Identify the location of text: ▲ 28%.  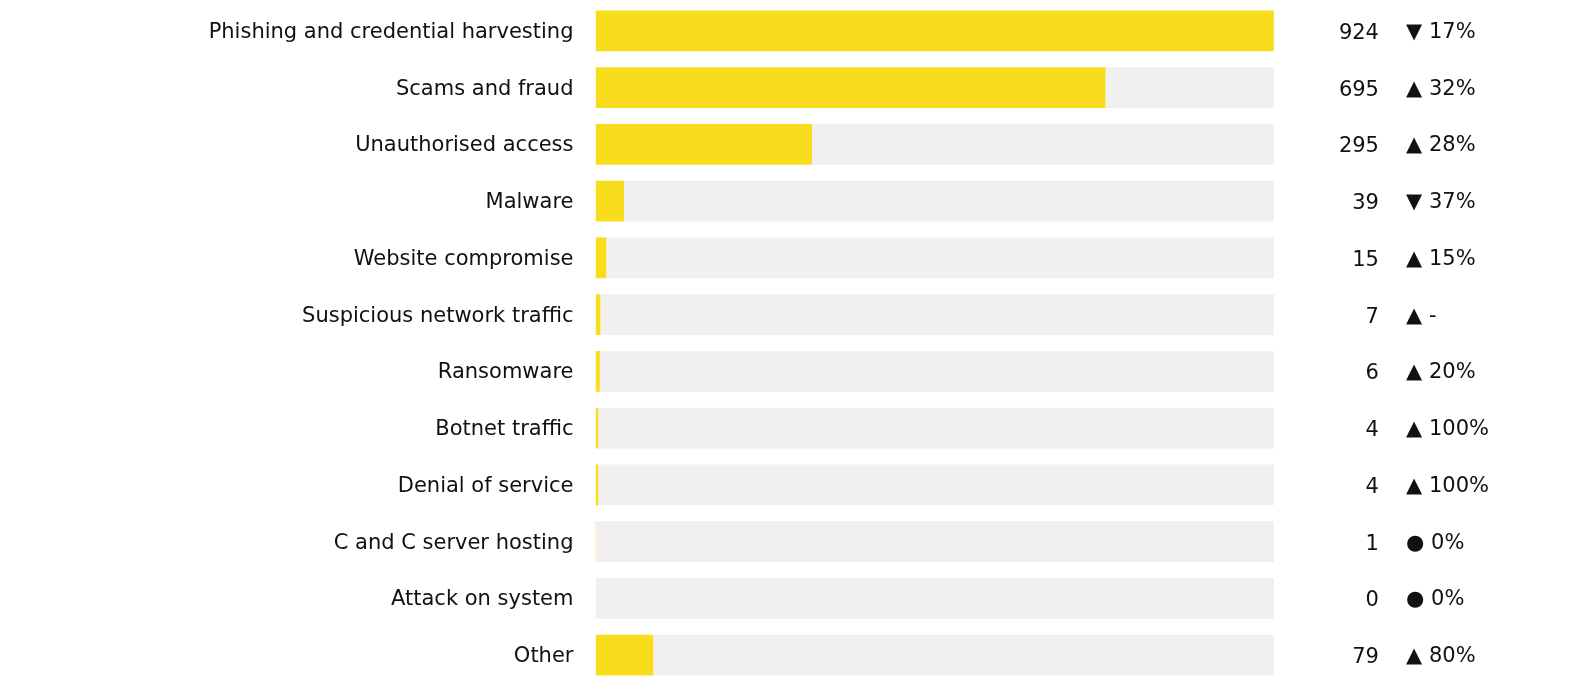
(1441, 144).